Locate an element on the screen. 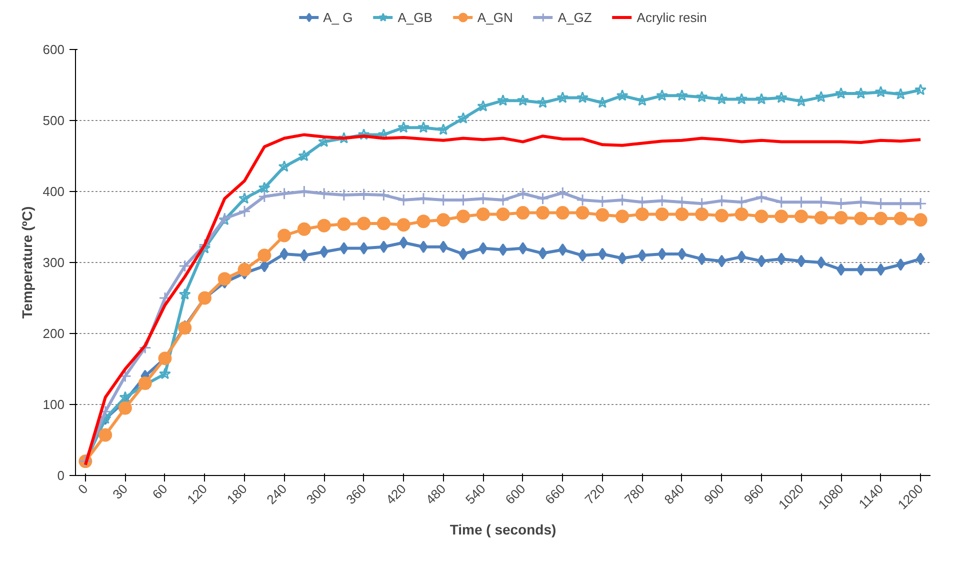 The width and height of the screenshot is (957, 576). y-tick-label: 600 is located at coordinates (53, 49).